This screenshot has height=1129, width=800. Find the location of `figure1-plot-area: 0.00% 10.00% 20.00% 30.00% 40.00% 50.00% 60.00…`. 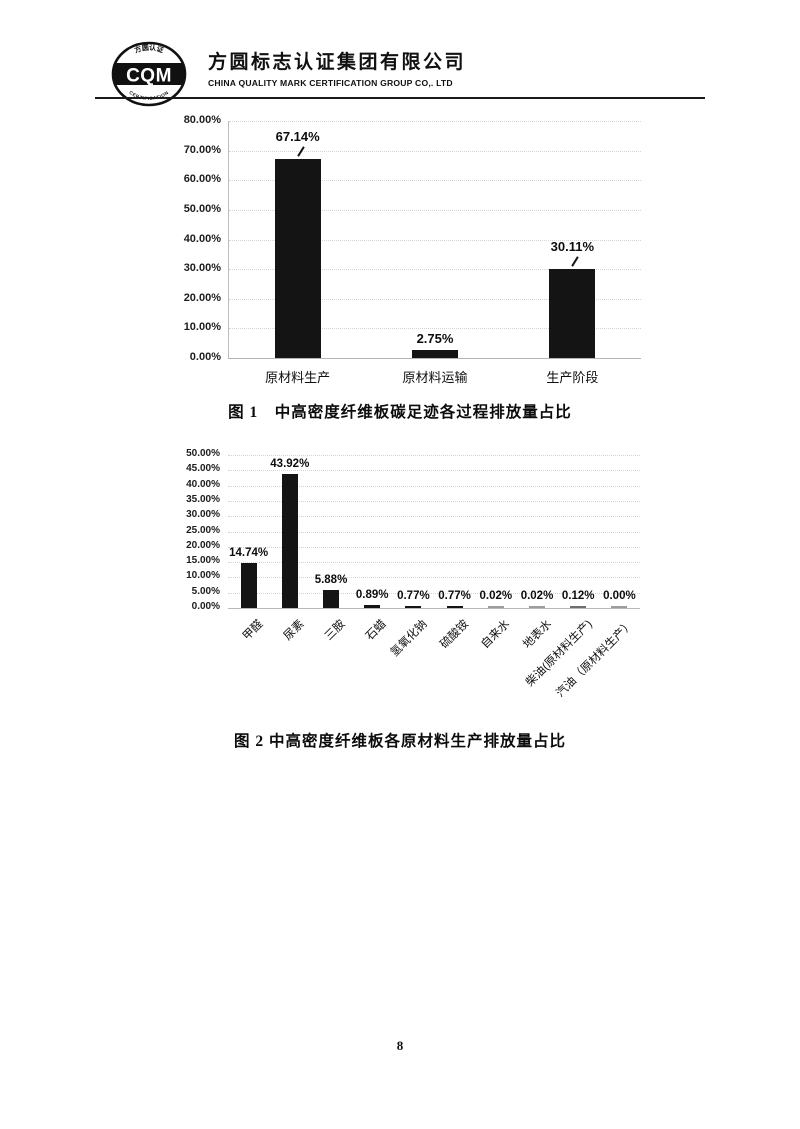

figure1-plot-area: 0.00% 10.00% 20.00% 30.00% 40.00% 50.00% 60.00… is located at coordinates (412, 249).